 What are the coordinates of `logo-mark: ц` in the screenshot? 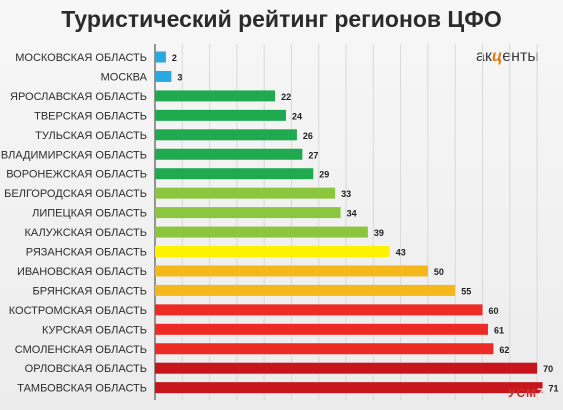 It's located at (497, 56).